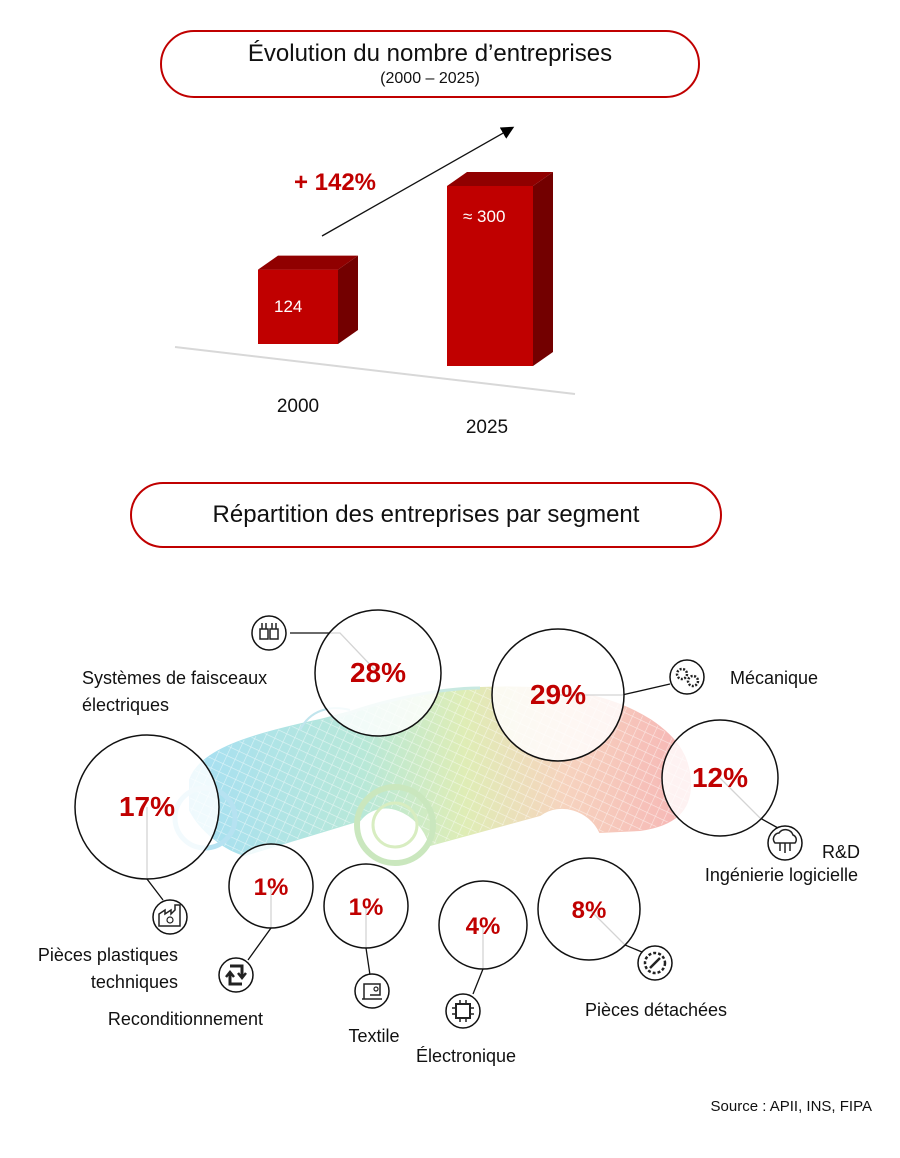  What do you see at coordinates (463, 1011) in the screenshot?
I see `chip-icon` at bounding box center [463, 1011].